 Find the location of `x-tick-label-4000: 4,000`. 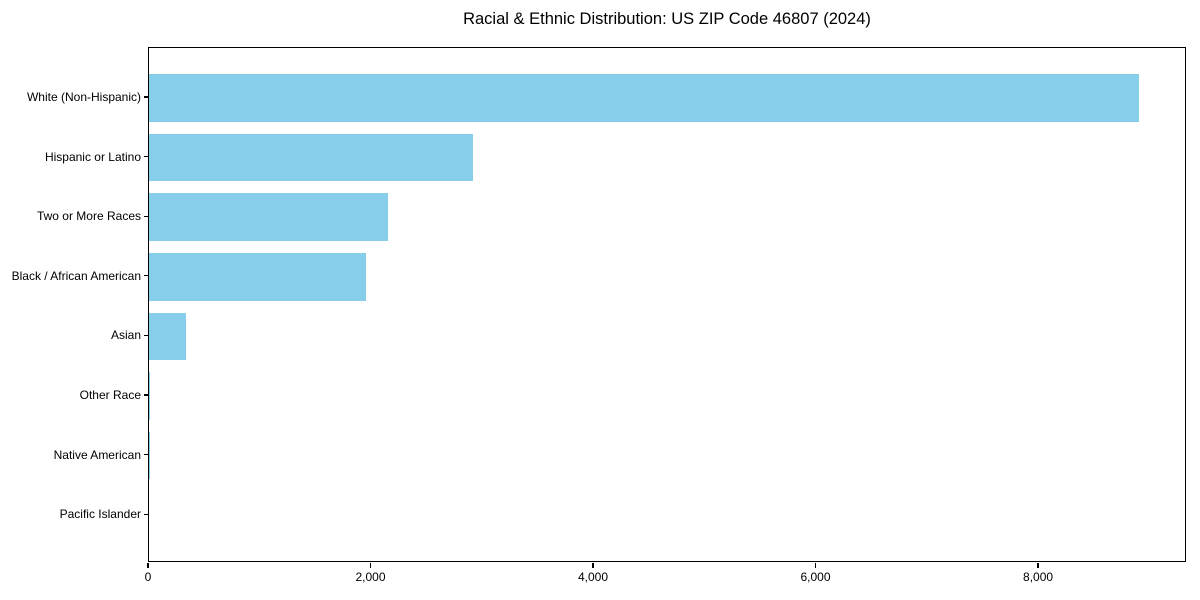

x-tick-label-4000: 4,000 is located at coordinates (593, 577).